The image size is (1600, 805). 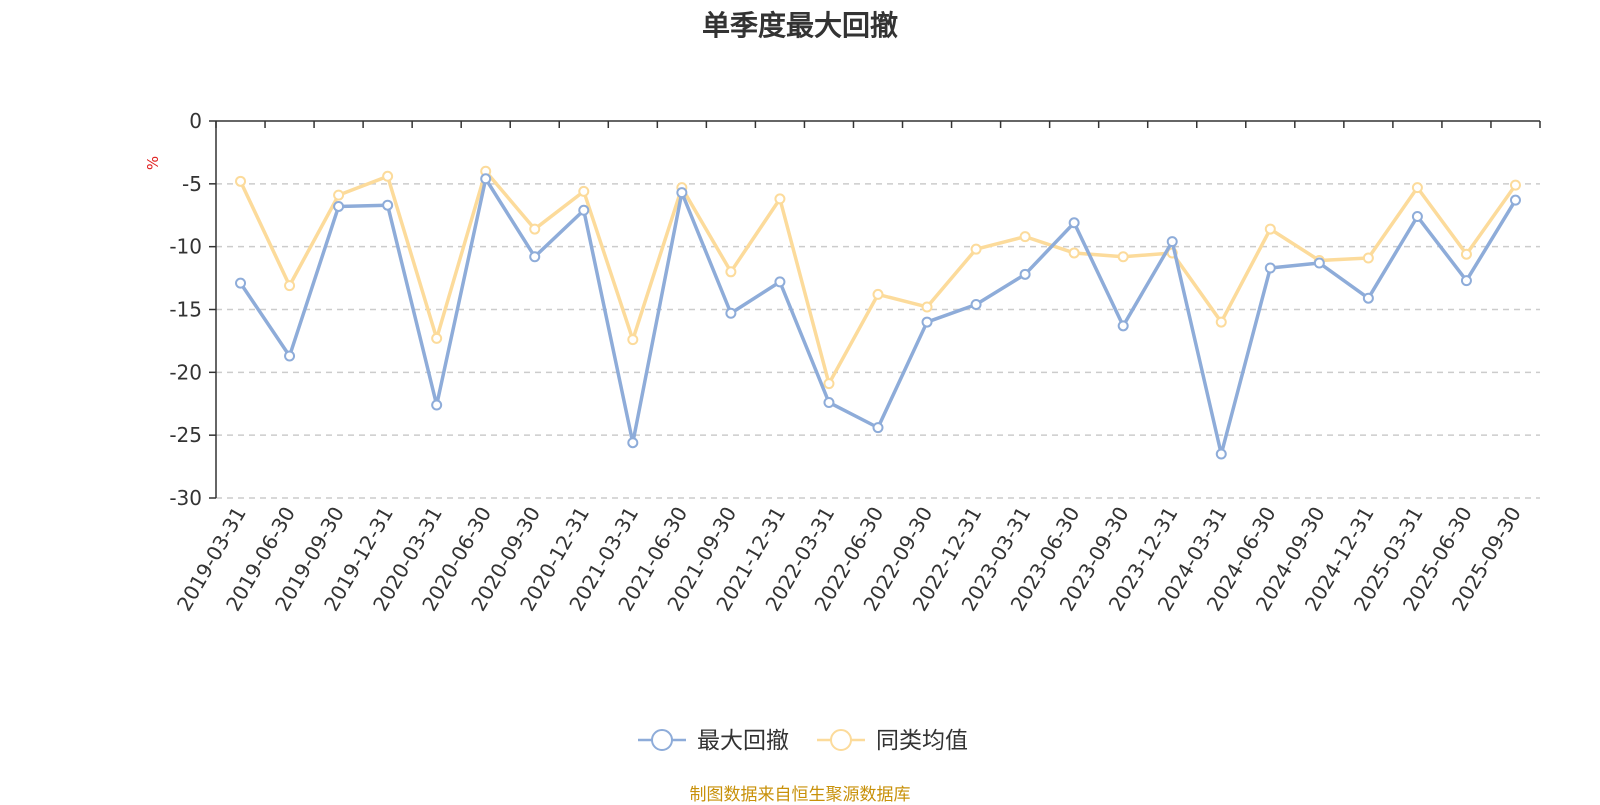 I want to click on y-axis-unit-label: %, so click(x=153, y=163).